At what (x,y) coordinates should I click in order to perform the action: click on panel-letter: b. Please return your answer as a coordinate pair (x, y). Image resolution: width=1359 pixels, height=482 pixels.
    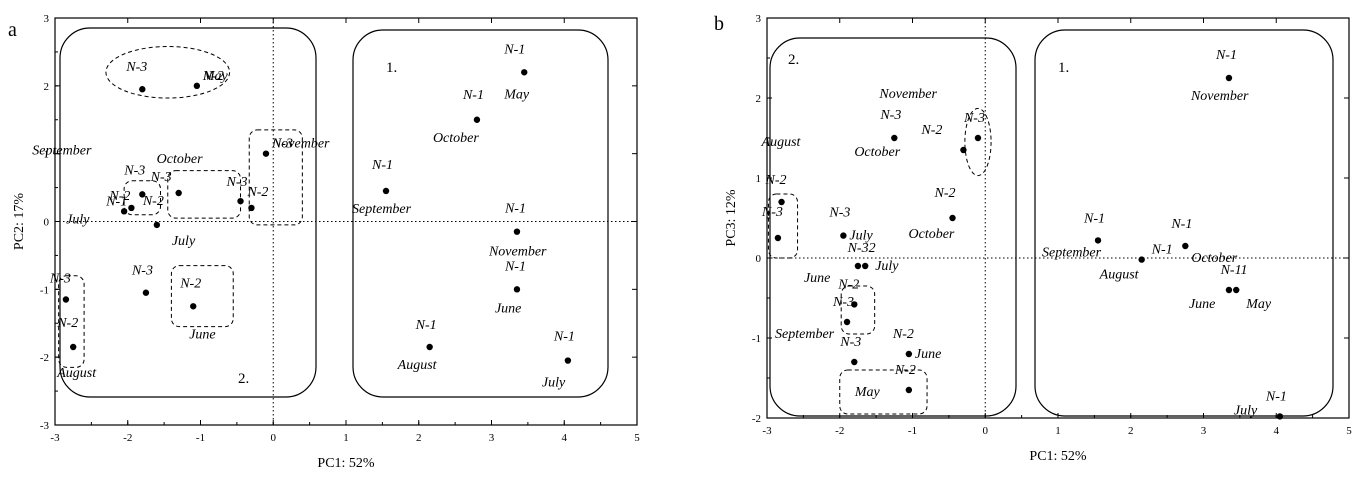
    Looking at the image, I should click on (719, 24).